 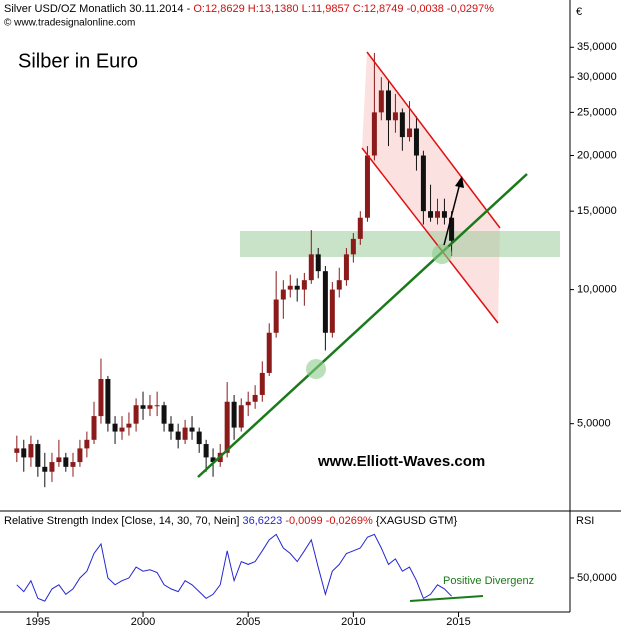 I want to click on watermark: www.Elliott-Waves.com, so click(x=401, y=461).